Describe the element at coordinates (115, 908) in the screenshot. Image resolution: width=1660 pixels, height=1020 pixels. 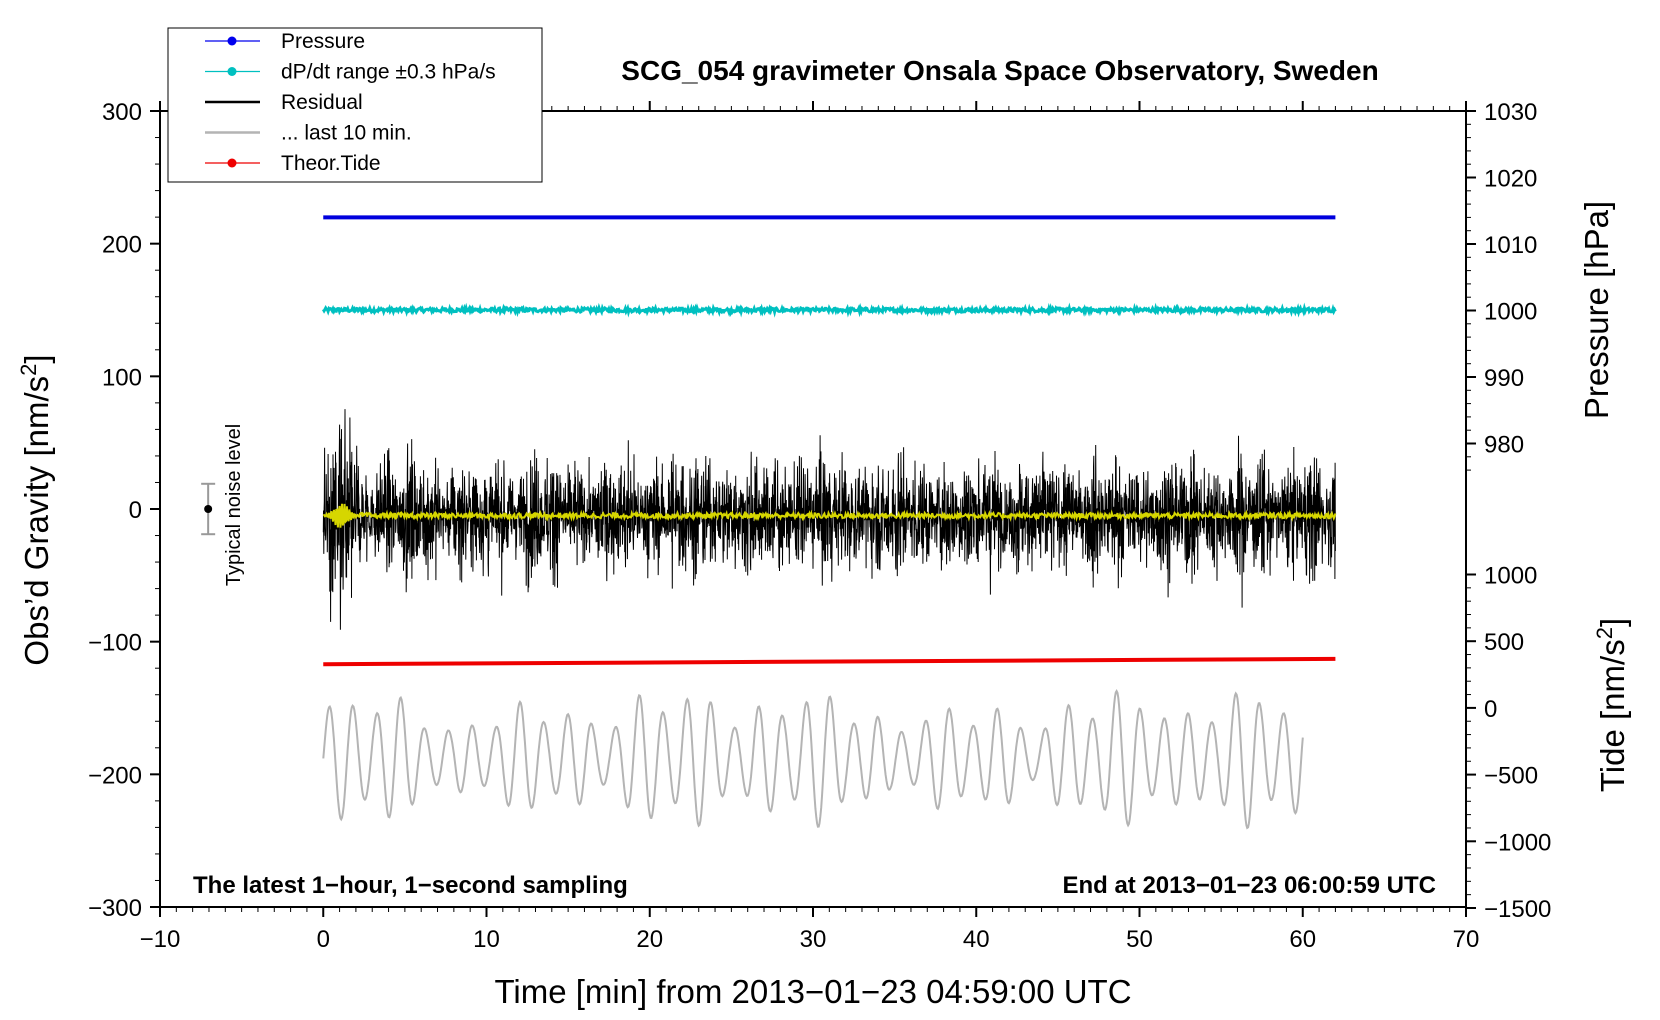
I see `y-tick-label-left: −300` at that location.